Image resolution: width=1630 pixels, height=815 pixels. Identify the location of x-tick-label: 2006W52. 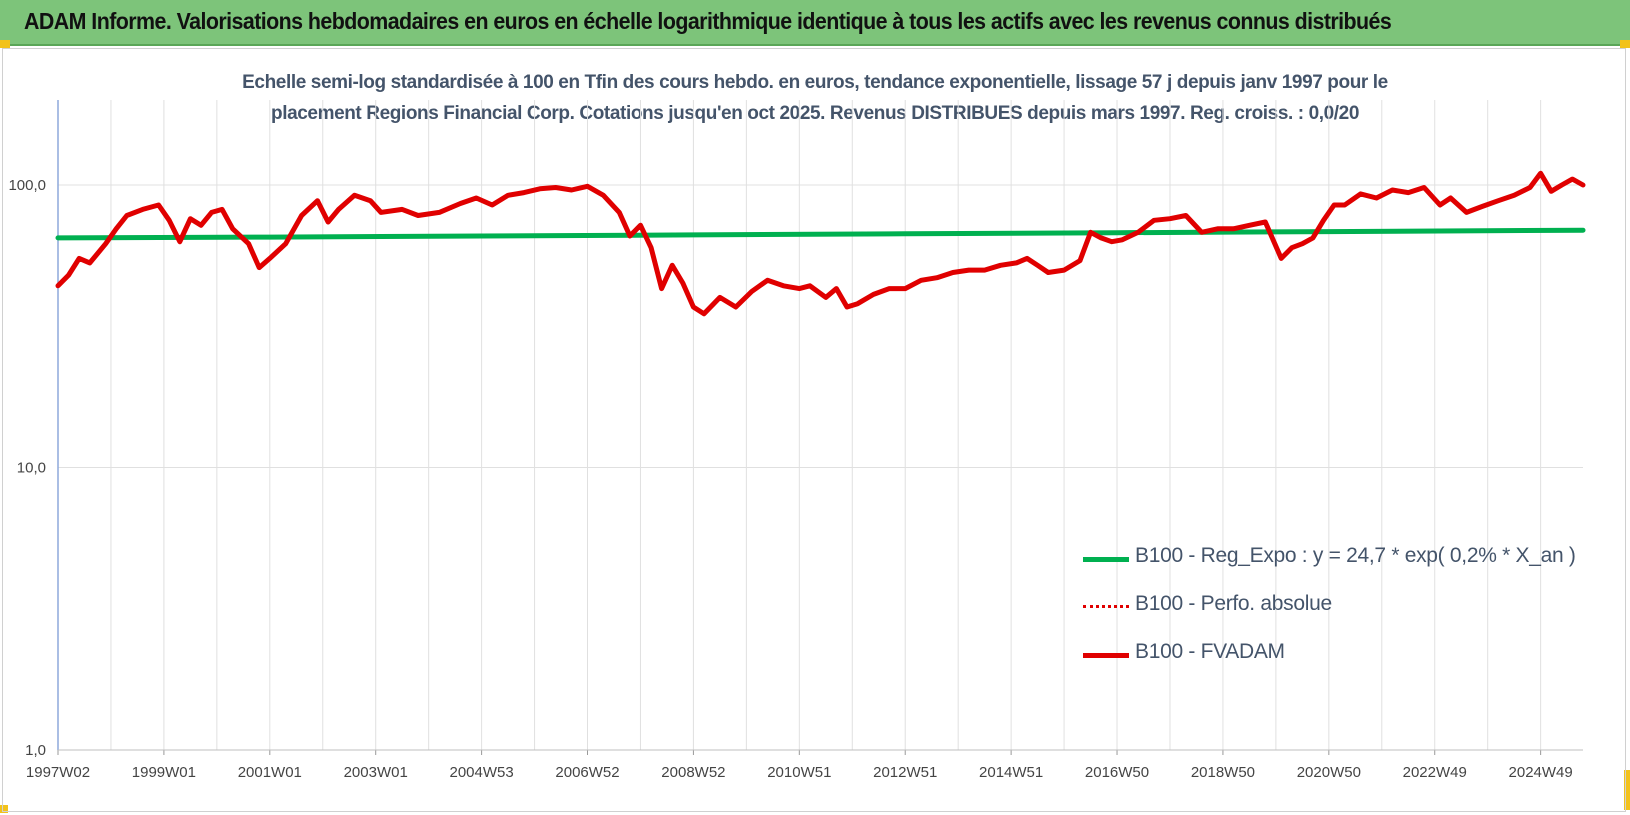
(587, 772).